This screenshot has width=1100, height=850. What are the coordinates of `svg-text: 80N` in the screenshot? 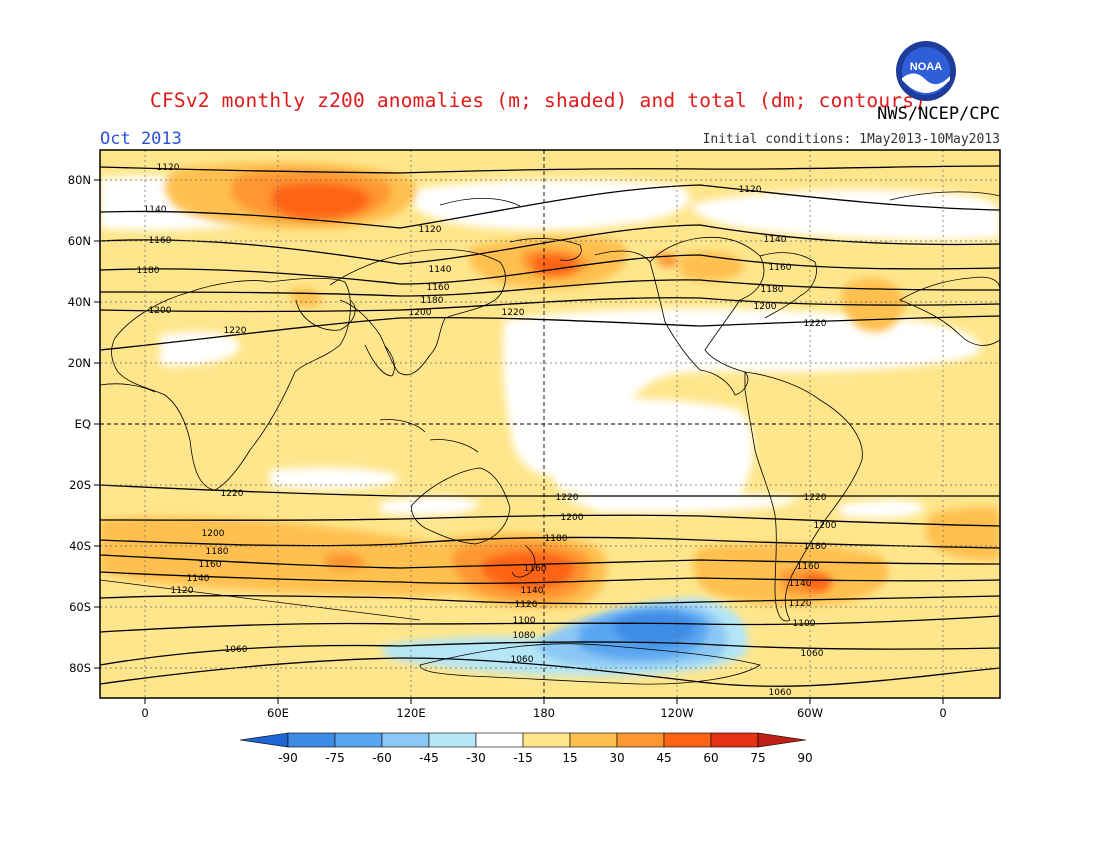 It's located at (79, 180).